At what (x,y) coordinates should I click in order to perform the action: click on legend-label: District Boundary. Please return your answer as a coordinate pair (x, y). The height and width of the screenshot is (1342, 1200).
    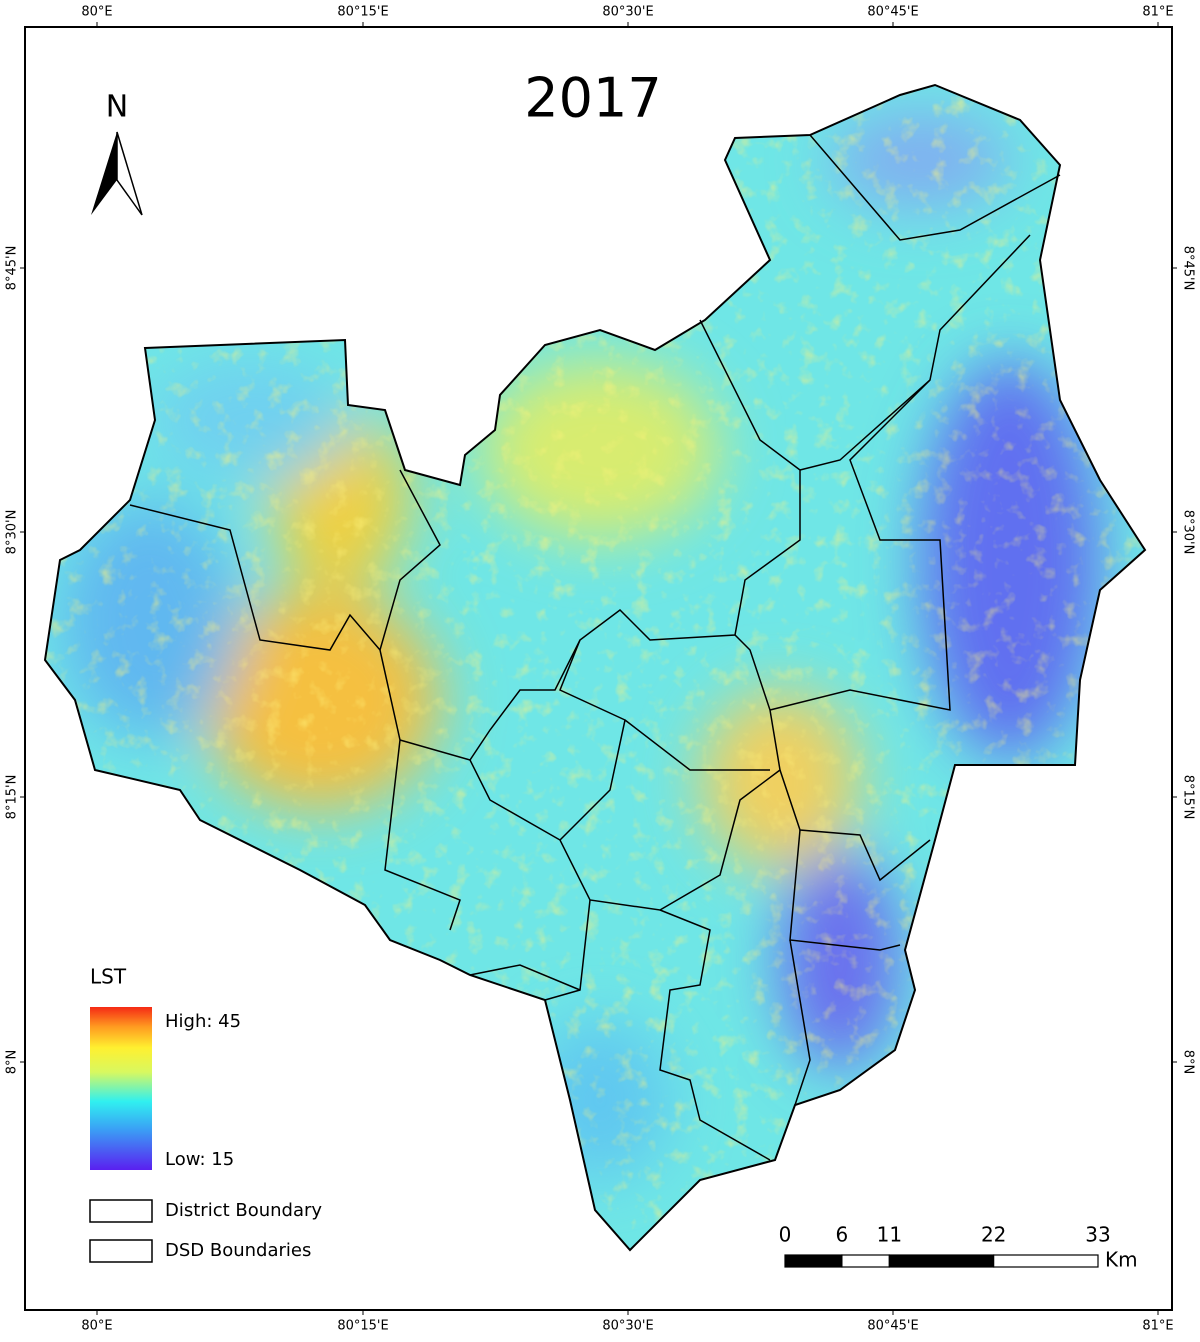
    Looking at the image, I should click on (243, 1210).